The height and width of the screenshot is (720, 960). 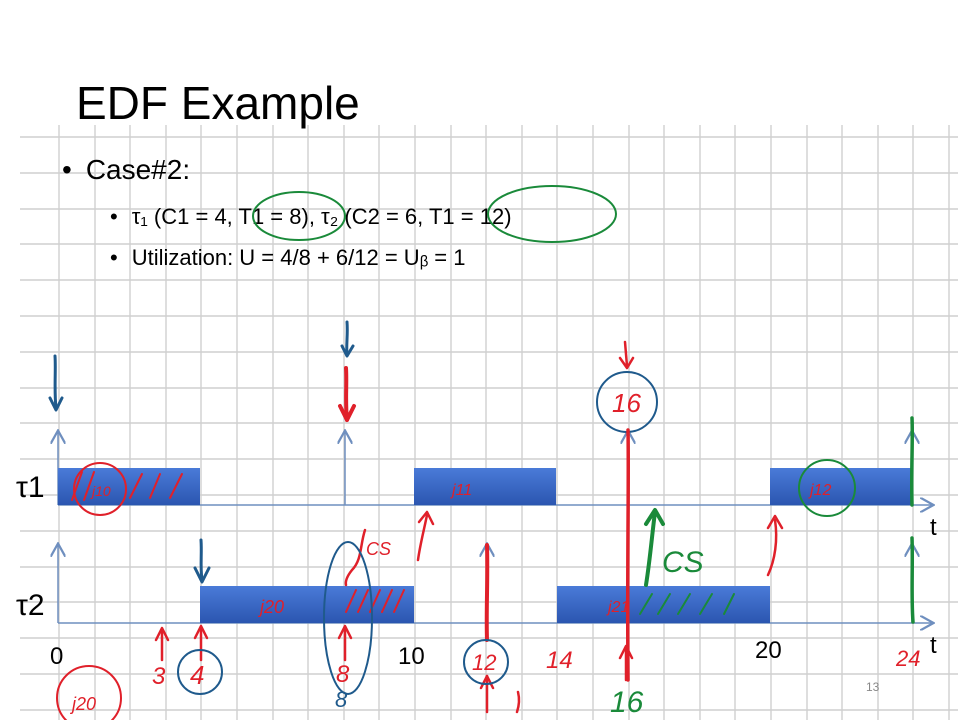 What do you see at coordinates (775, 545) in the screenshot?
I see `arrow-up-t20-tau1` at bounding box center [775, 545].